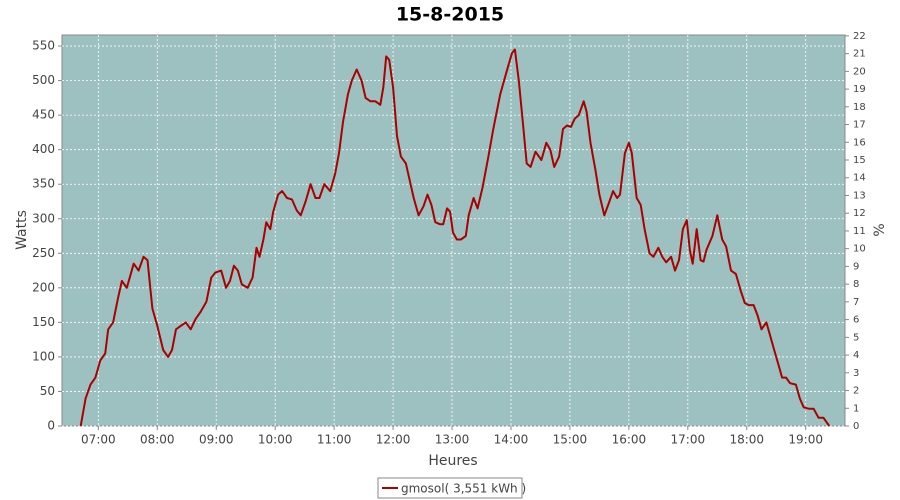 Image resolution: width=900 pixels, height=500 pixels. I want to click on y2-tick-label: 5, so click(856, 337).